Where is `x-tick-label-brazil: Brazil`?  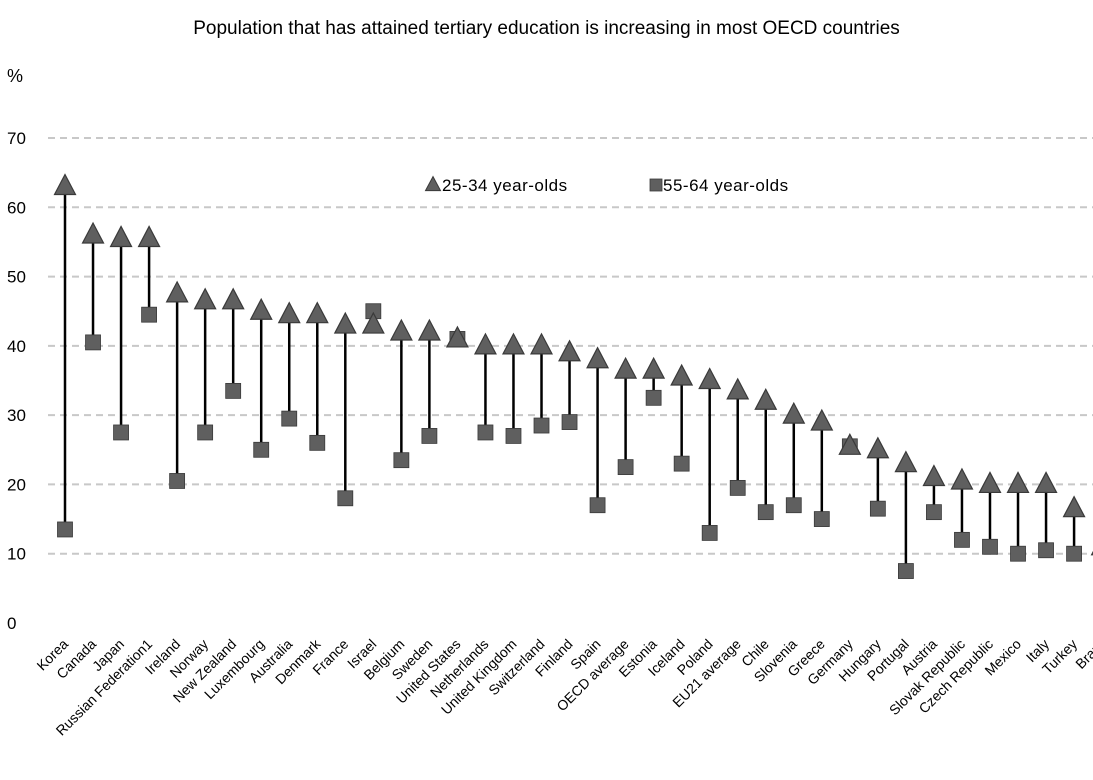 x-tick-label-brazil: Brazil is located at coordinates (1082, 654).